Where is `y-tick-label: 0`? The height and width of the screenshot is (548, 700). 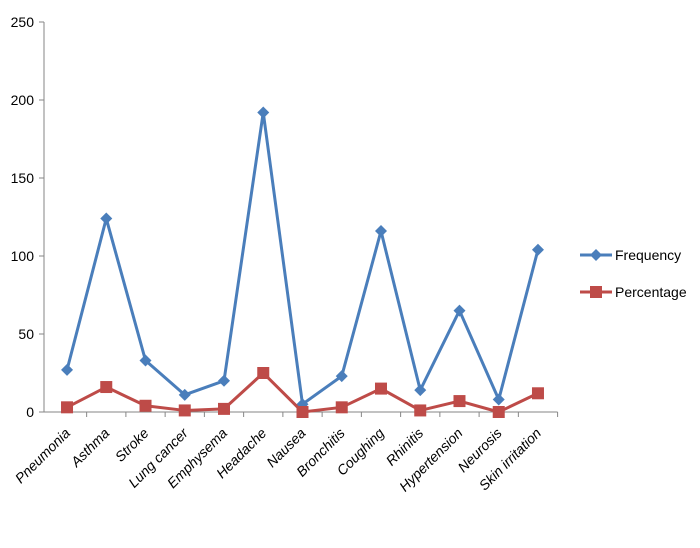
y-tick-label: 0 is located at coordinates (30, 412).